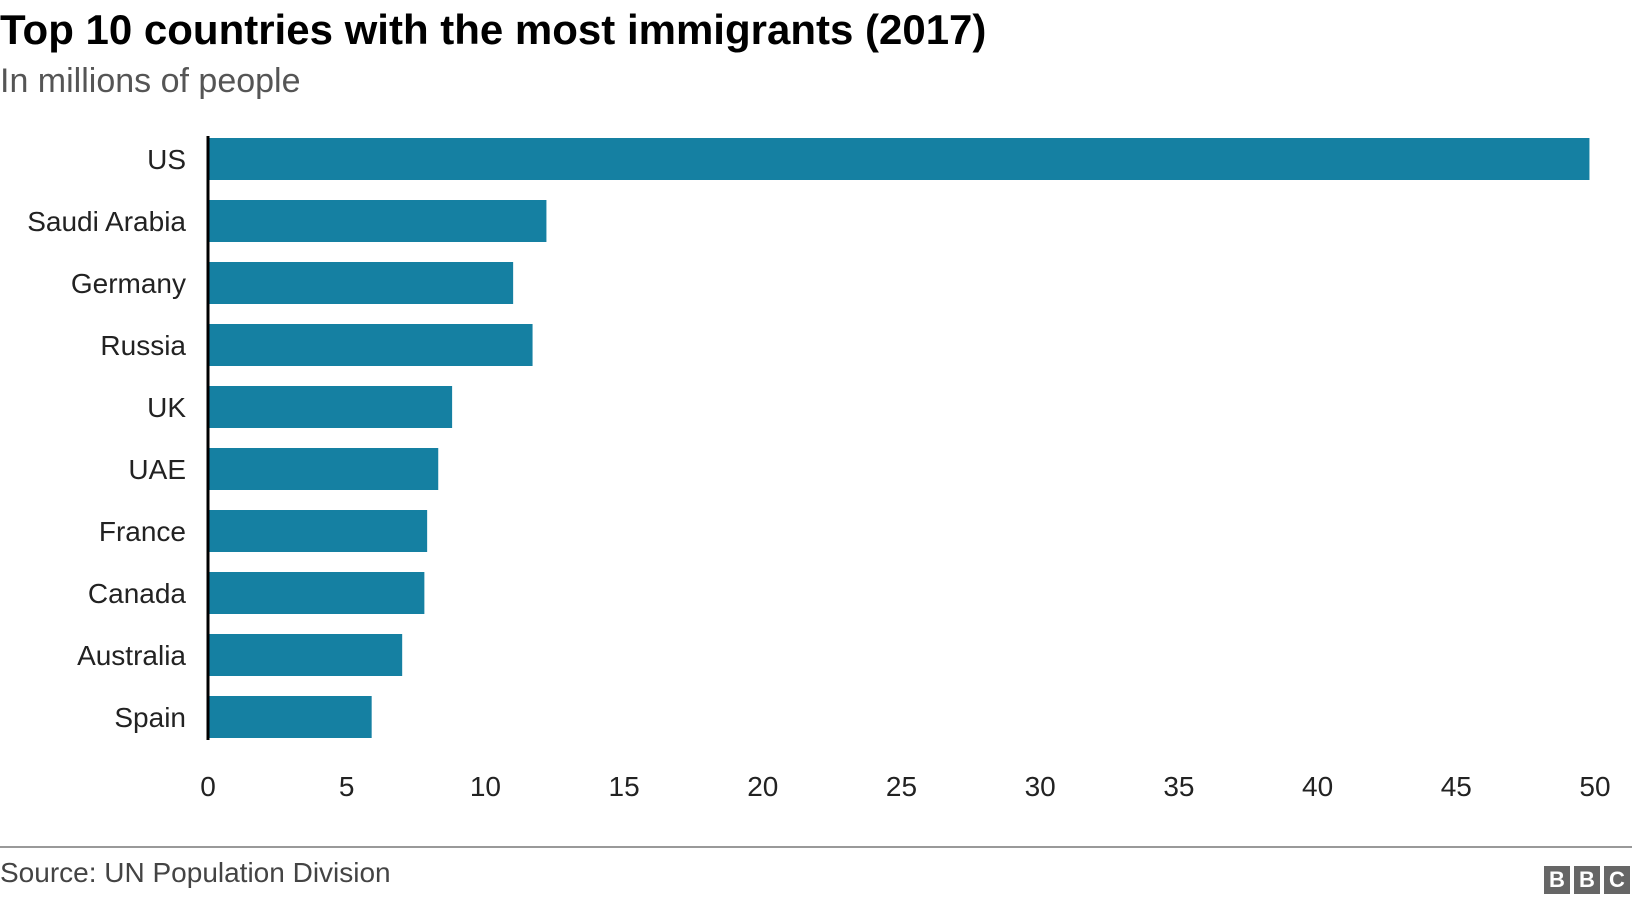 This screenshot has width=1632, height=902. I want to click on x-tick-label: 0, so click(208, 786).